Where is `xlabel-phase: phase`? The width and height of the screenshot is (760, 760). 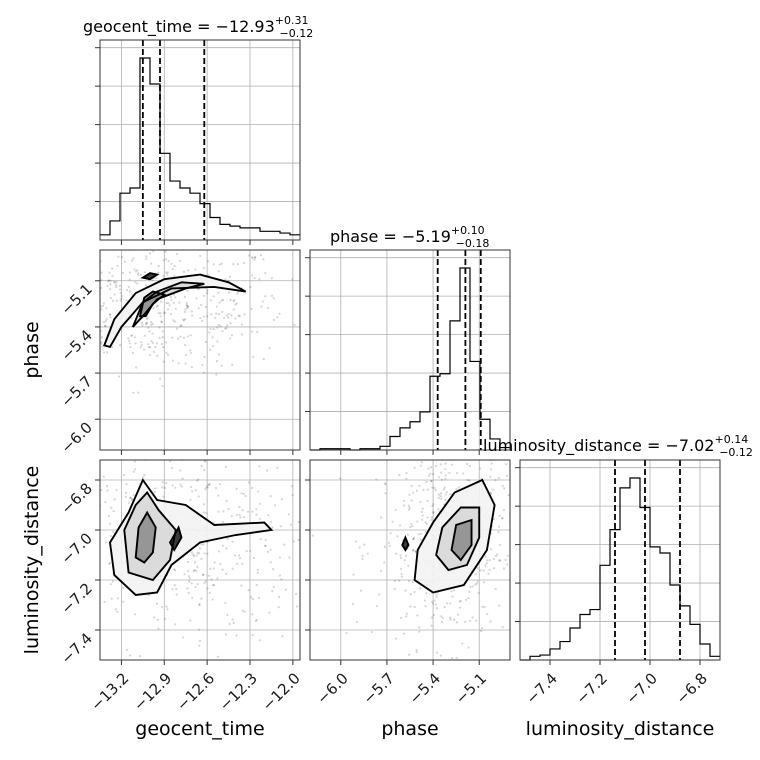 xlabel-phase: phase is located at coordinates (409, 729).